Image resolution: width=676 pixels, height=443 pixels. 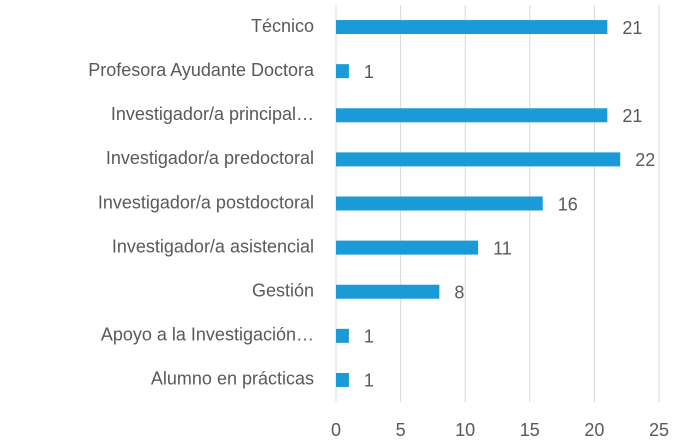 I want to click on x-tick-label: 5, so click(x=401, y=430).